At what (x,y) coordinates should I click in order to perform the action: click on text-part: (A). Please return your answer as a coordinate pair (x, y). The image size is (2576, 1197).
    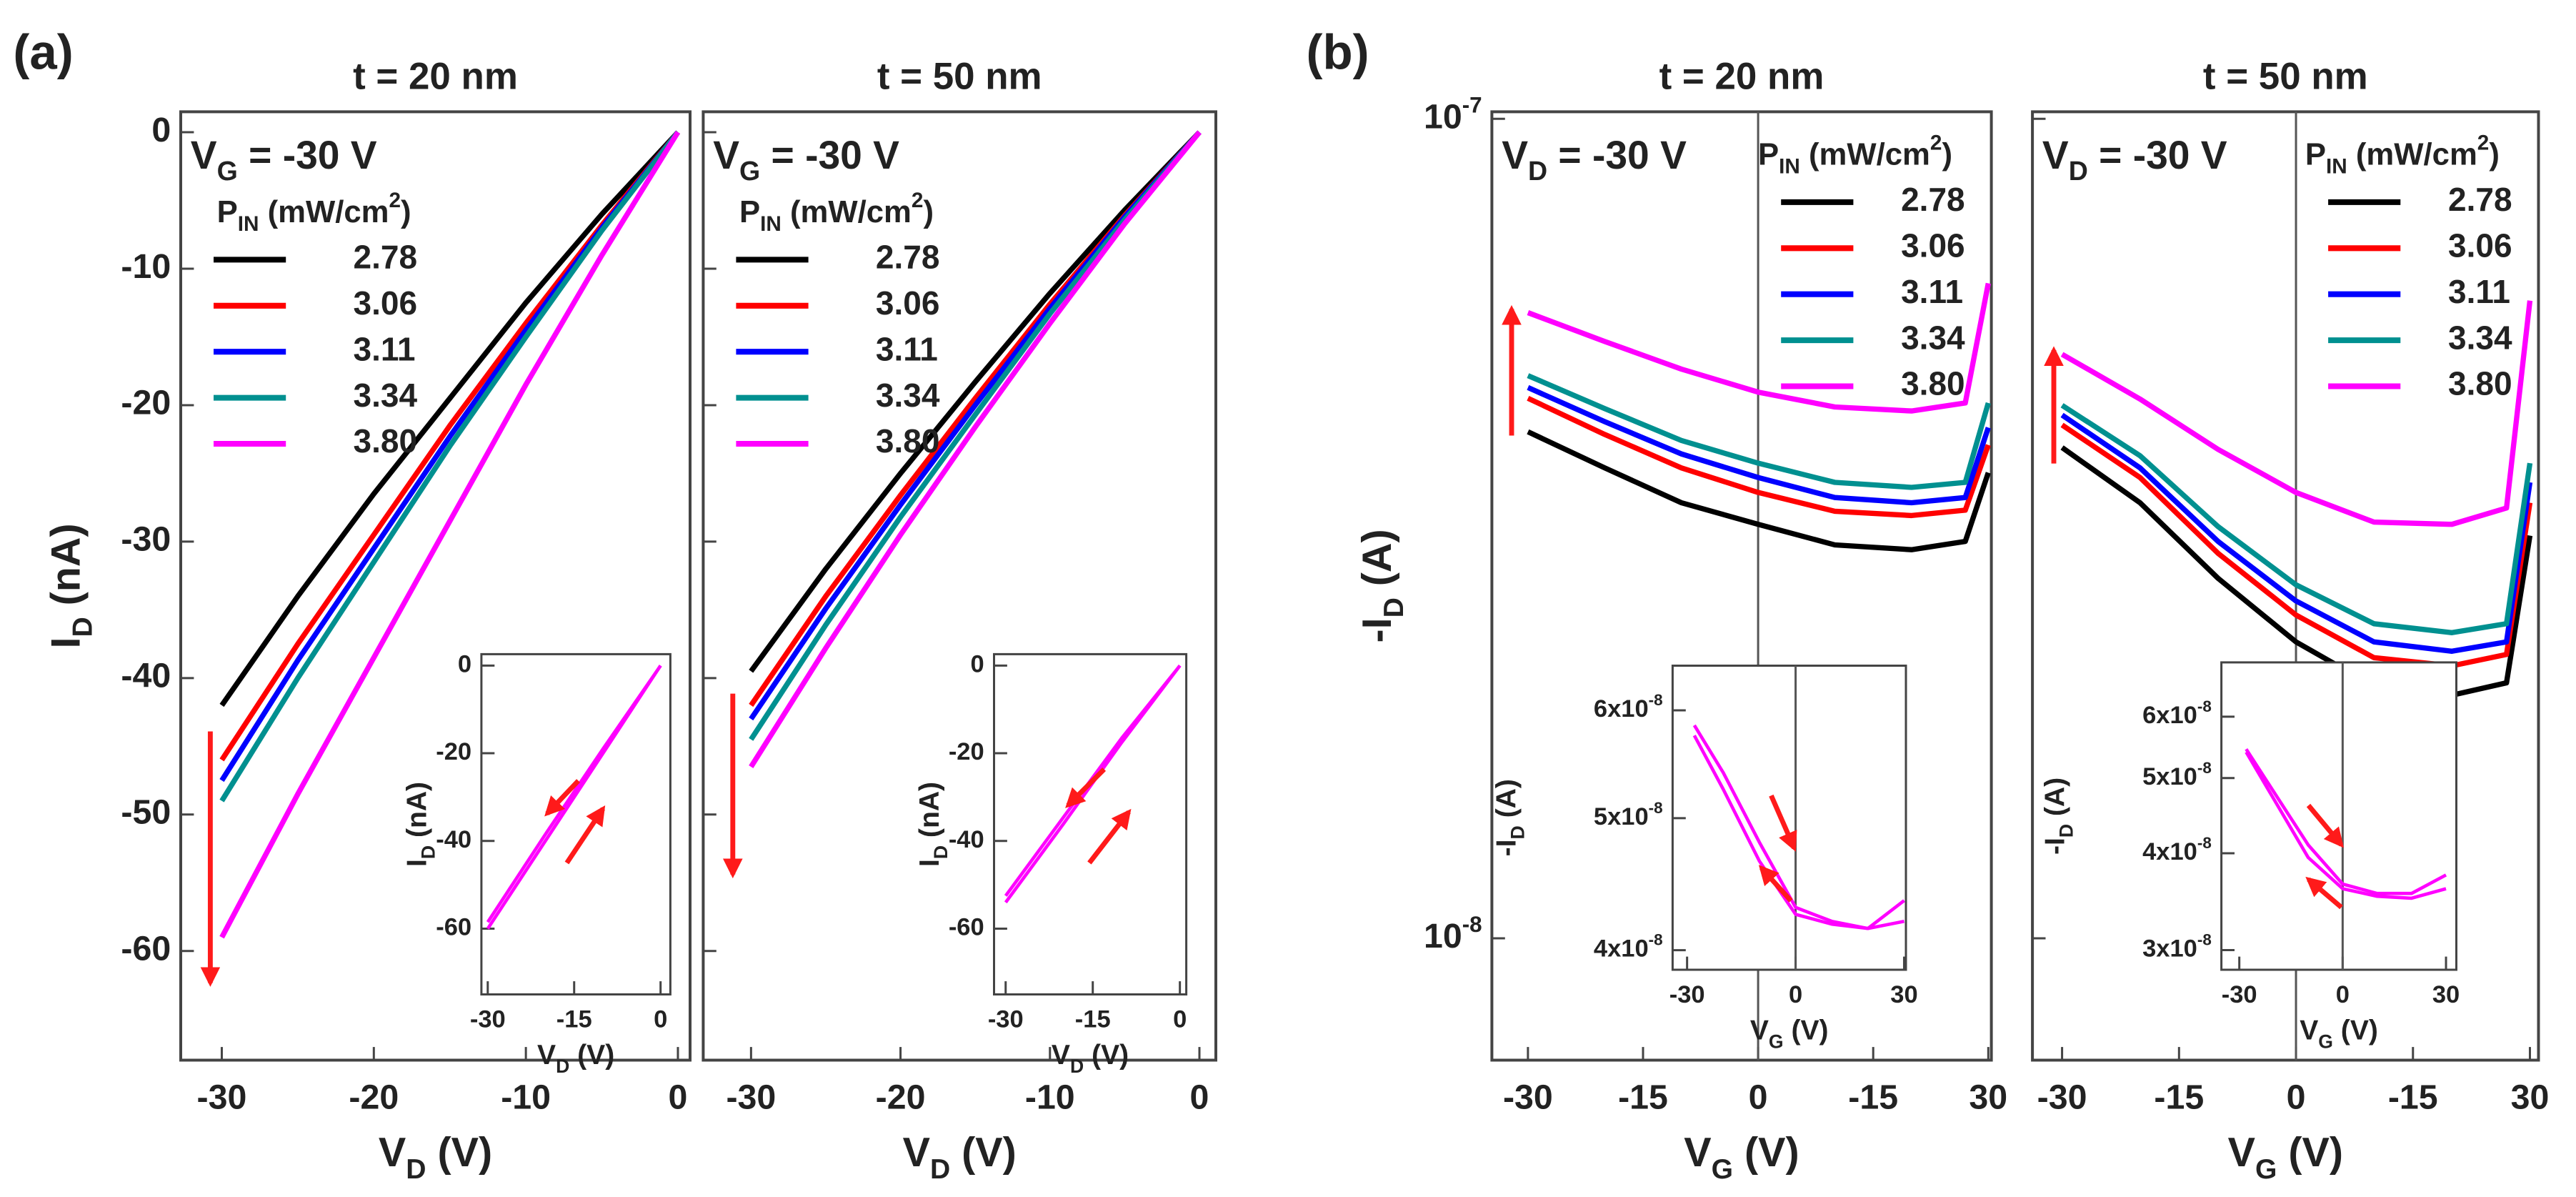
    Looking at the image, I should click on (1377, 563).